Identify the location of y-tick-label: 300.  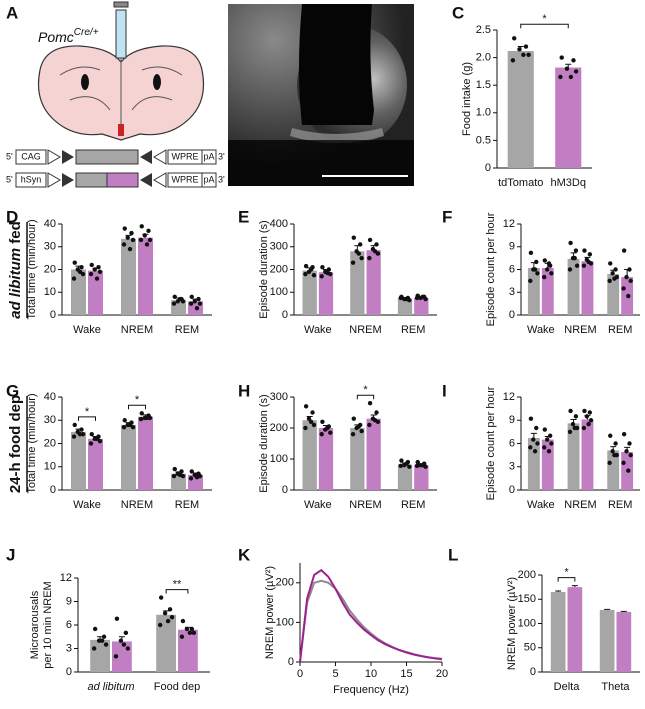
(279, 397).